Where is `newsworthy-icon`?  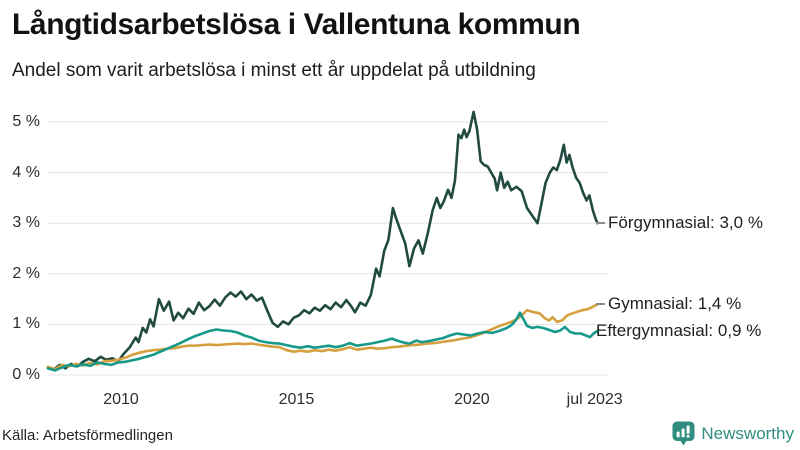
newsworthy-icon is located at coordinates (683, 433).